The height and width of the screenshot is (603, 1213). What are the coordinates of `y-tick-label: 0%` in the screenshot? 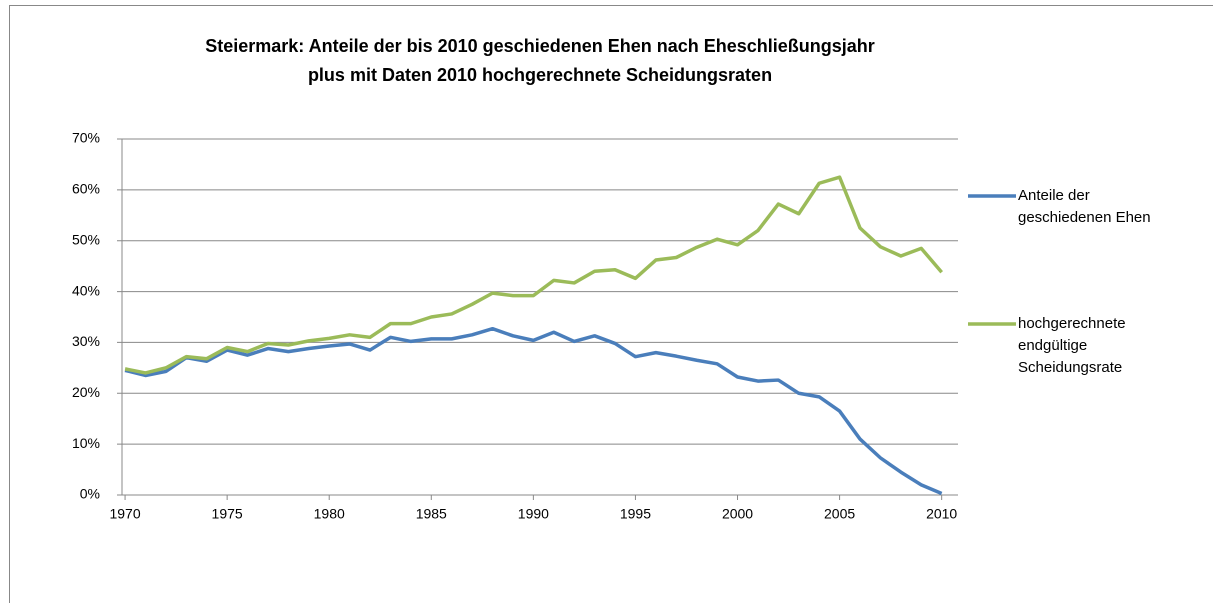 It's located at (90, 494).